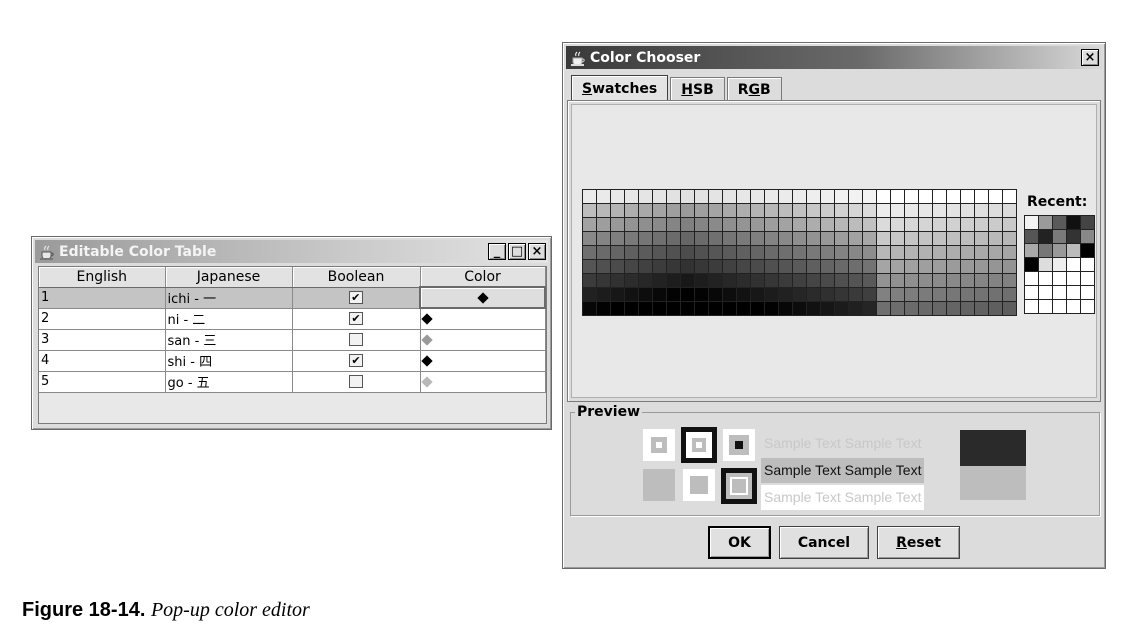 The image size is (1131, 642). Describe the element at coordinates (834, 57) in the screenshot. I see `chooser-titlebar: Color Chooser ×` at that location.